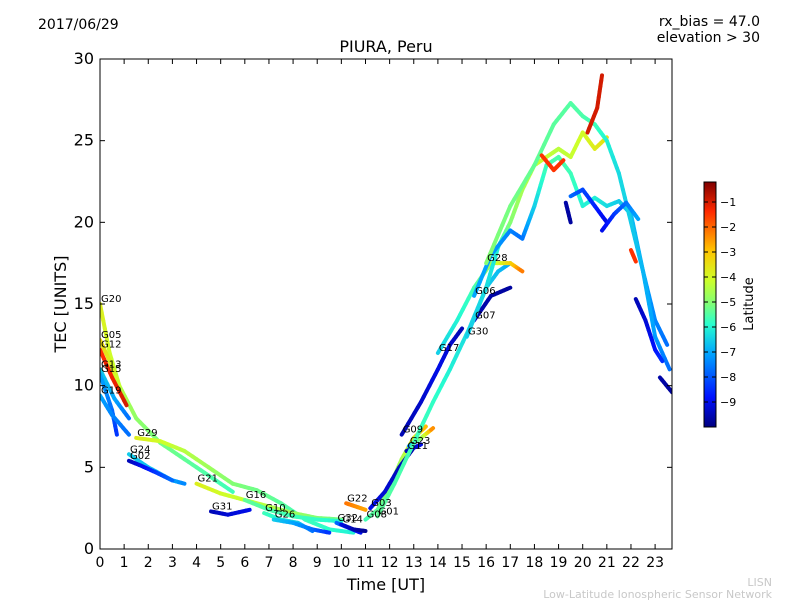 The image size is (800, 601). Describe the element at coordinates (728, 227) in the screenshot. I see `colorbar-tick-label: −2` at that location.